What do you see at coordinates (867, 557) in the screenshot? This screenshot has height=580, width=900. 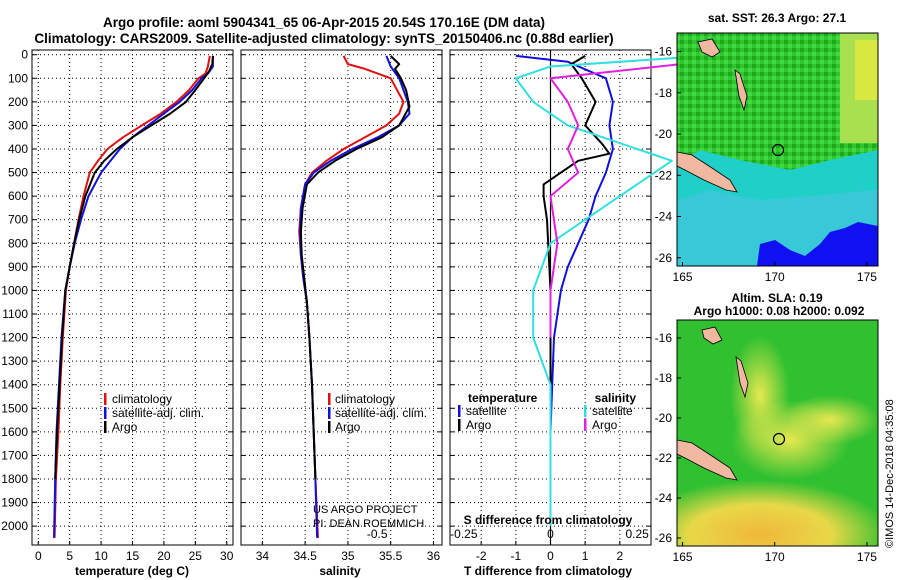 I see `map-x-tick-label: 175` at bounding box center [867, 557].